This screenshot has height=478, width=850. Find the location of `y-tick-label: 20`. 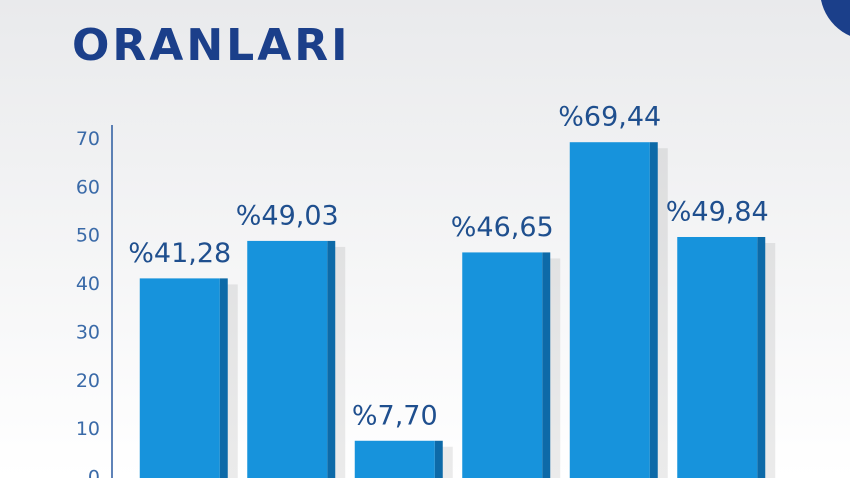

y-tick-label: 20 is located at coordinates (88, 381).